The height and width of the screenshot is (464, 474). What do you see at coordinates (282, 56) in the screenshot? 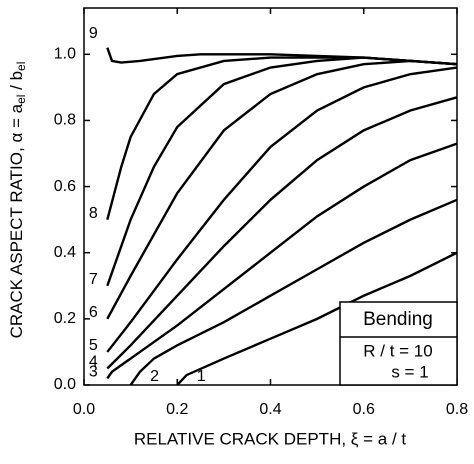
I see `curve` at bounding box center [282, 56].